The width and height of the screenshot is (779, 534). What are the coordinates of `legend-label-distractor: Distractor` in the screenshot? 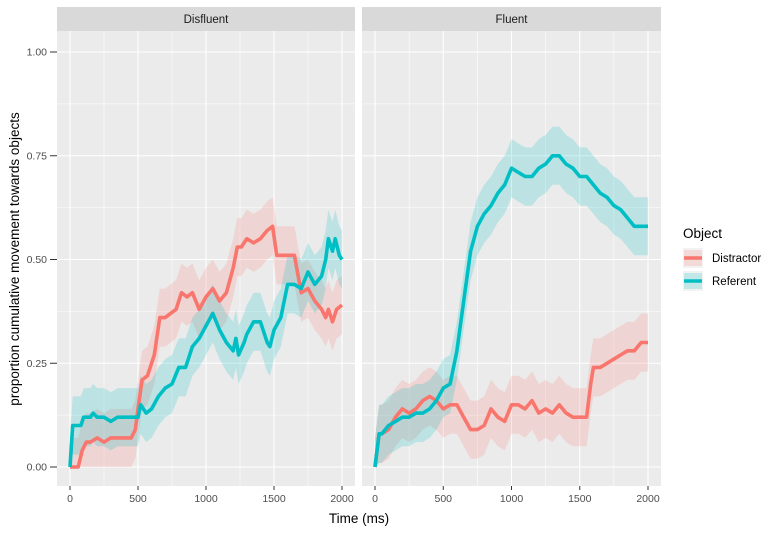 It's located at (736, 259).